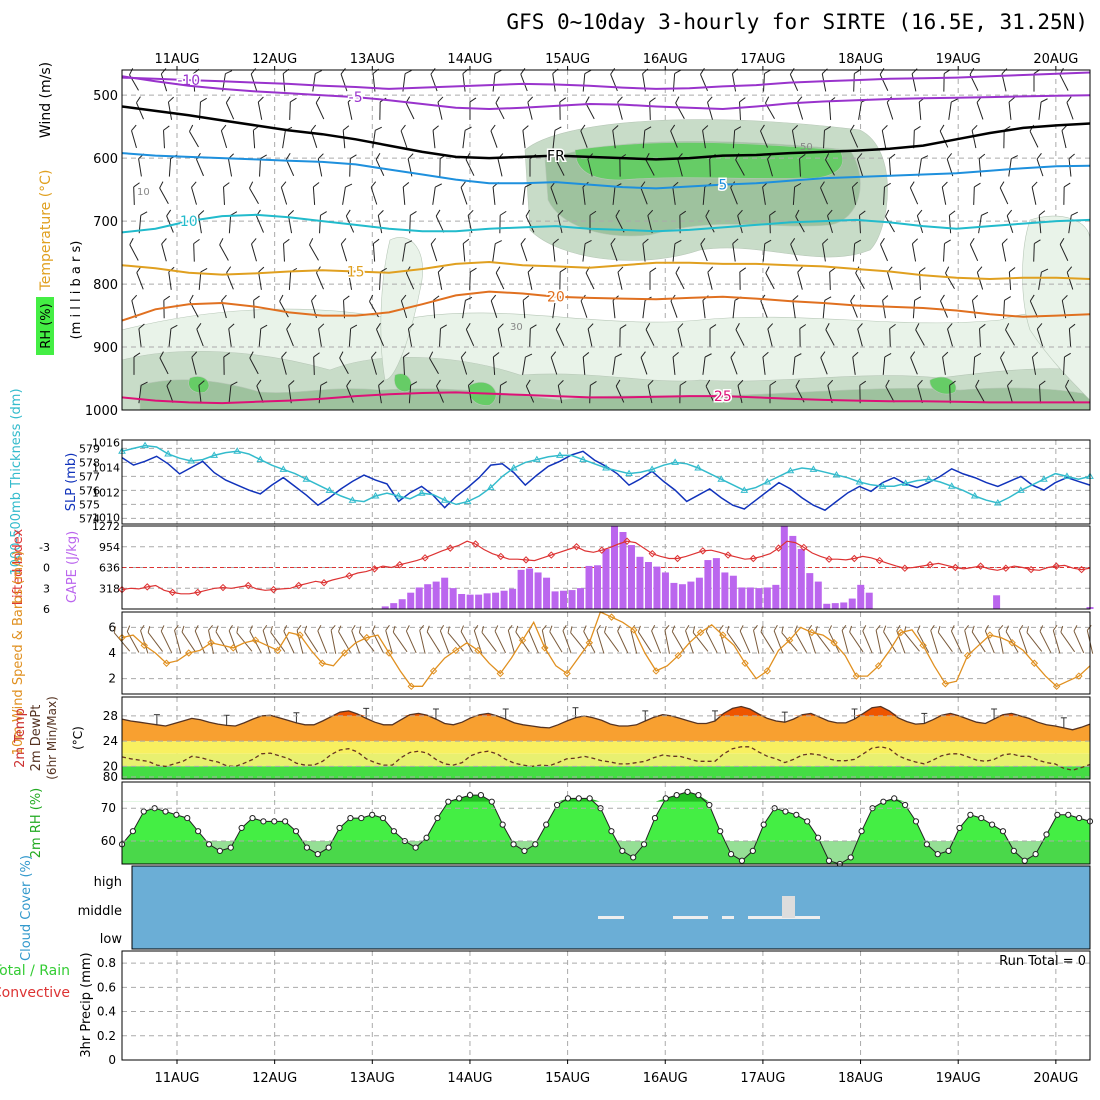  What do you see at coordinates (606, 760) in the screenshot?
I see `temp-band-yellow2` at bounding box center [606, 760].